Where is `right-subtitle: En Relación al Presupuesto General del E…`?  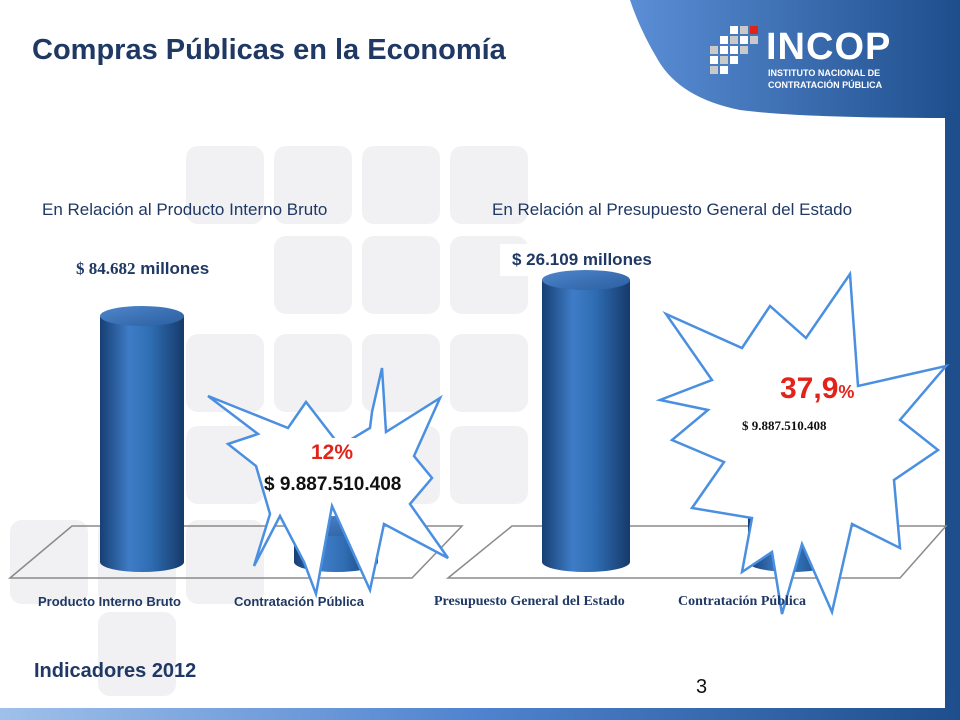
right-subtitle: En Relación al Presupuesto General del E… is located at coordinates (672, 209).